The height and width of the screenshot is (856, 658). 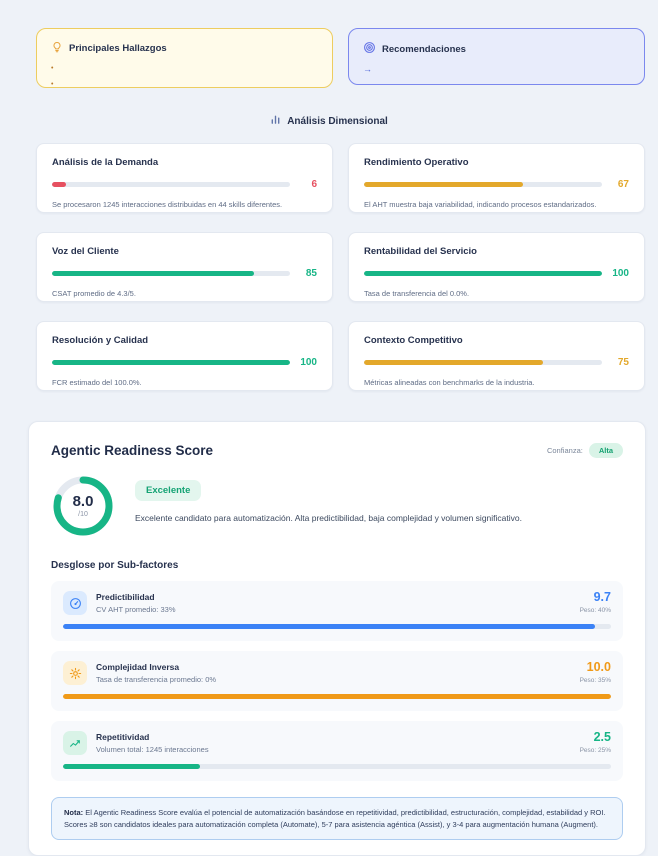 What do you see at coordinates (118, 48) in the screenshot?
I see `findings-title: Principales Hallazgos` at bounding box center [118, 48].